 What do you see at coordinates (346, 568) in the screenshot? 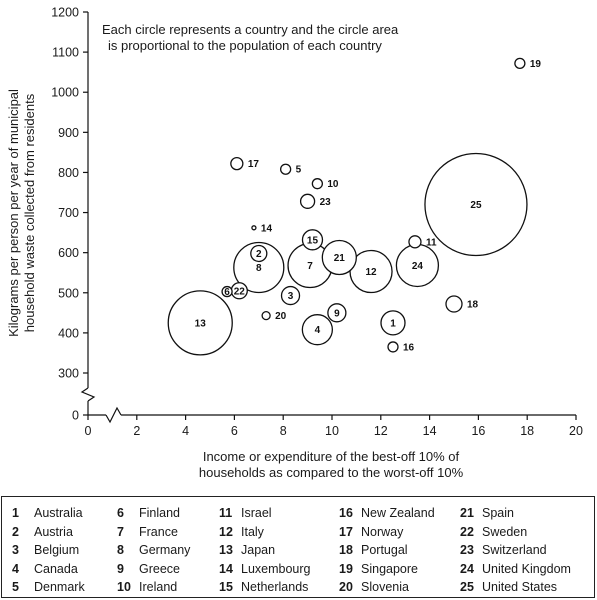
I see `legend-number: 19` at bounding box center [346, 568].